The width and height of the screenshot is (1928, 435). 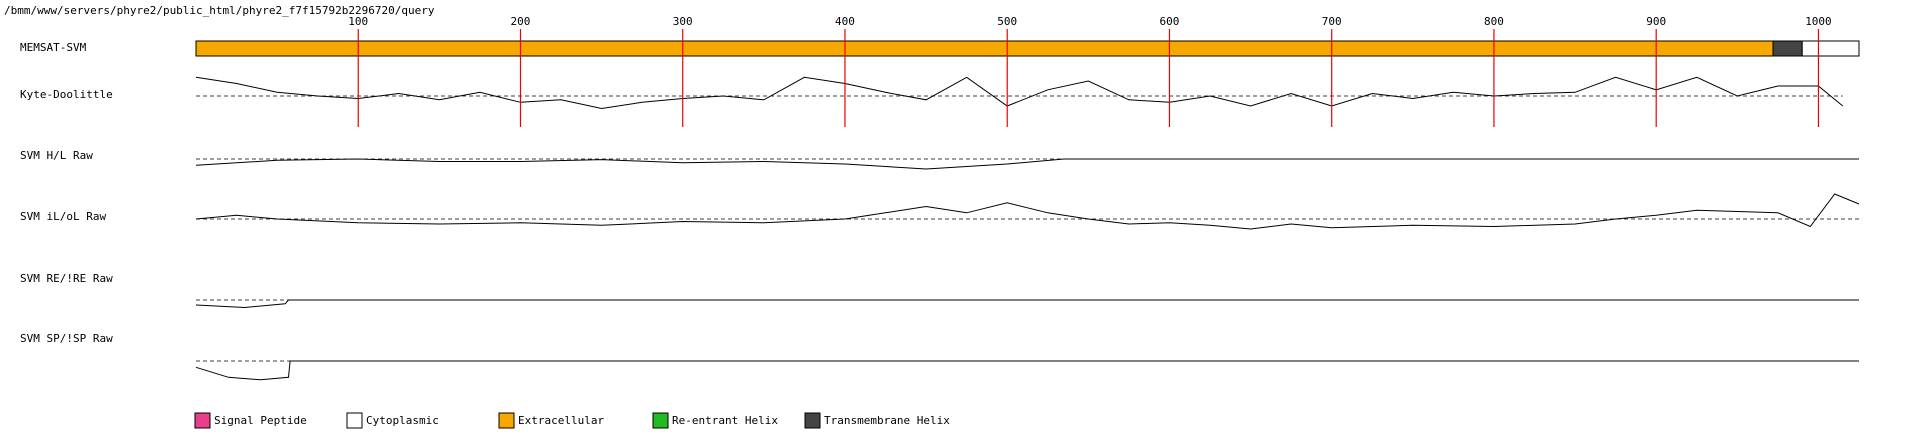 What do you see at coordinates (1332, 21) in the screenshot?
I see `x-tick-label: 700` at bounding box center [1332, 21].